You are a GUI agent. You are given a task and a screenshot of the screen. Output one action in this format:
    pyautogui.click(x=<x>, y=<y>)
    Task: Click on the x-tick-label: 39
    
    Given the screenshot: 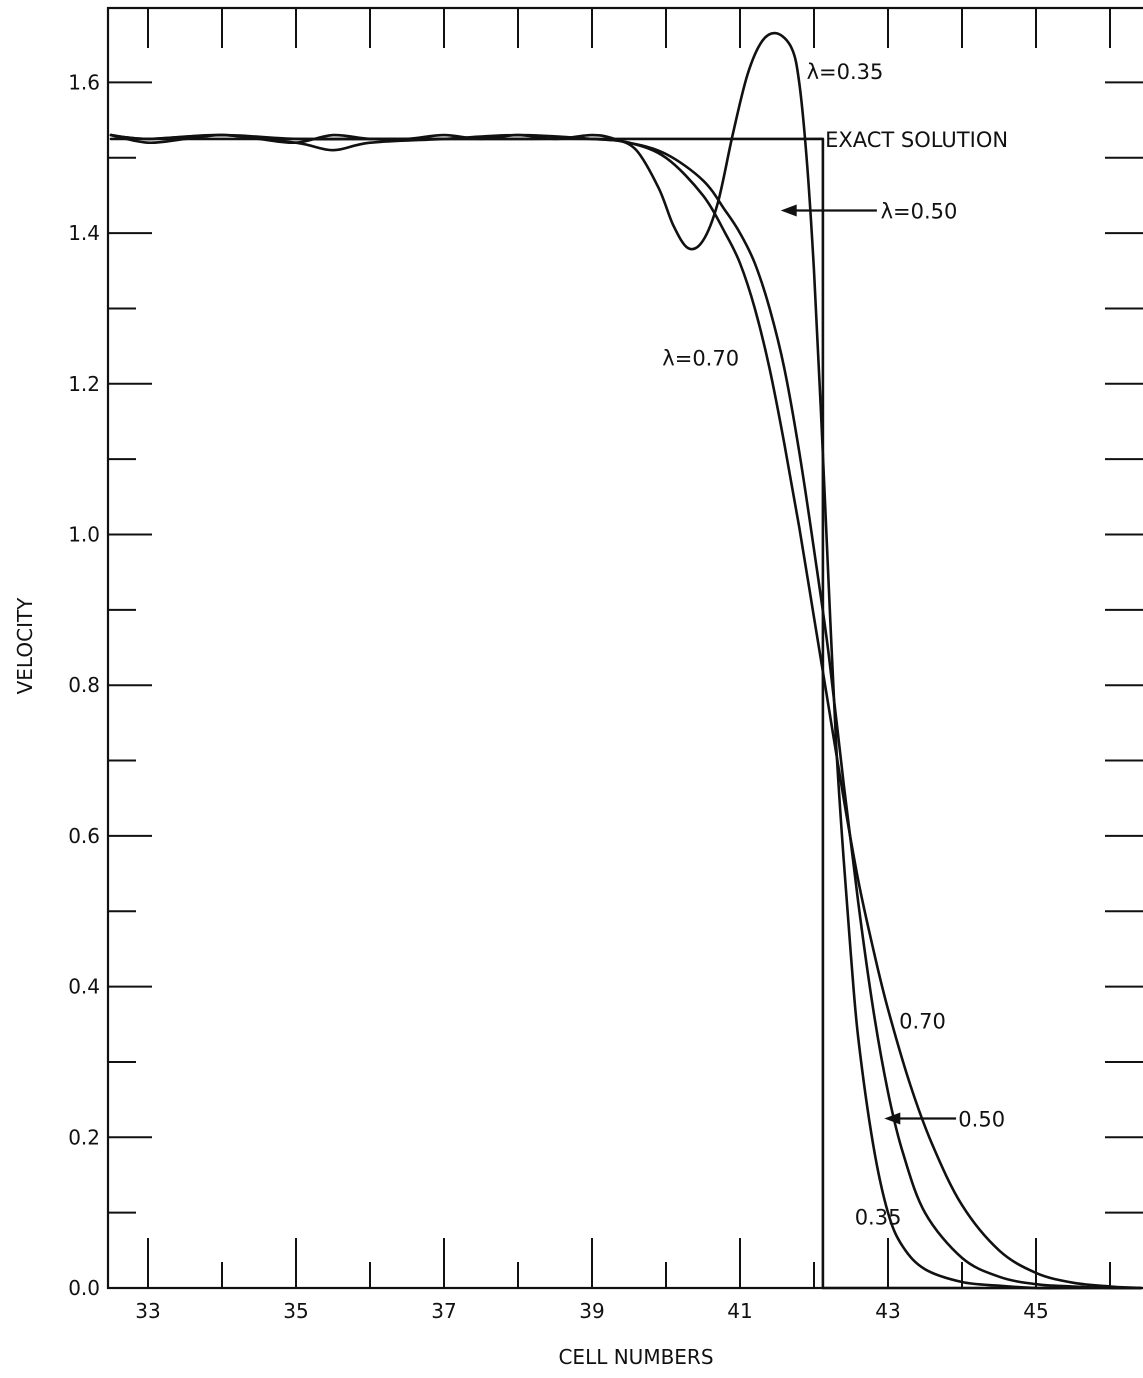 What is the action you would take?
    pyautogui.click(x=591, y=1311)
    